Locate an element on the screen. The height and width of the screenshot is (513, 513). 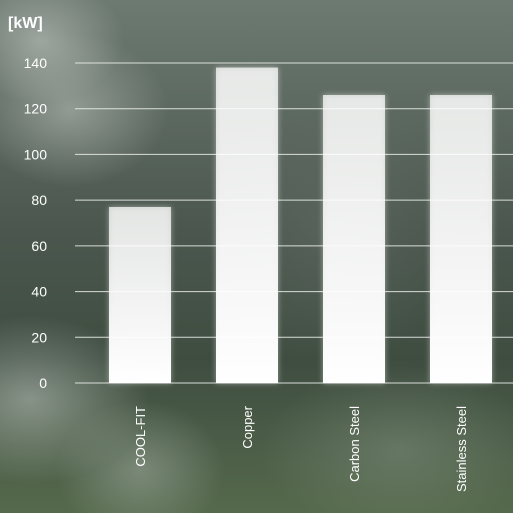
x-category-label: Stainless Steel is located at coordinates (461, 449).